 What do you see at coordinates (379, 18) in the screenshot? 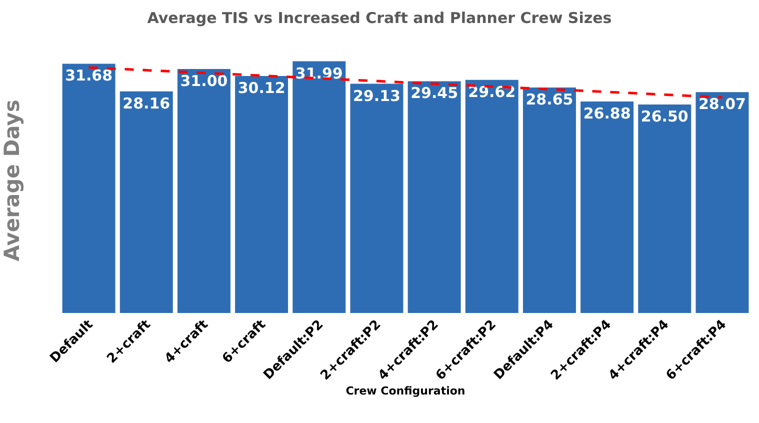
I see `chart-title: Average TIS vs Increased Craft and Planner Crew Sizes` at bounding box center [379, 18].